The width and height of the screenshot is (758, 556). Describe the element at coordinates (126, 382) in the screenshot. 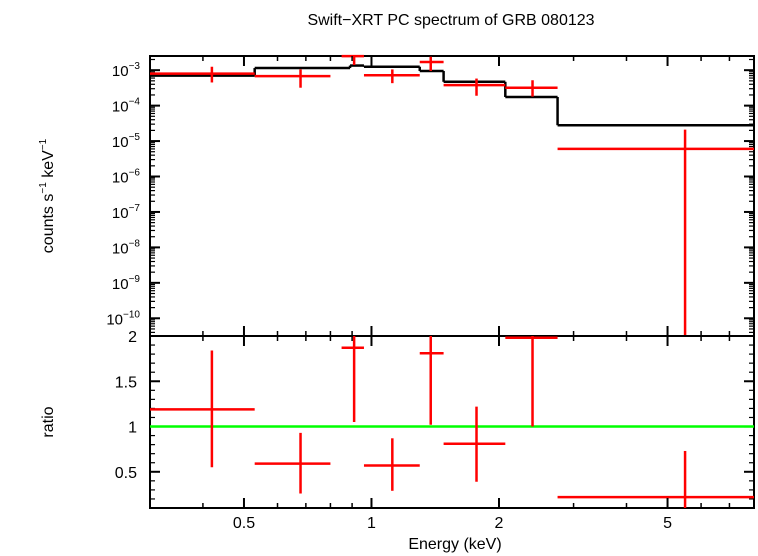

I see `ratio-tick-label: 1.5` at that location.